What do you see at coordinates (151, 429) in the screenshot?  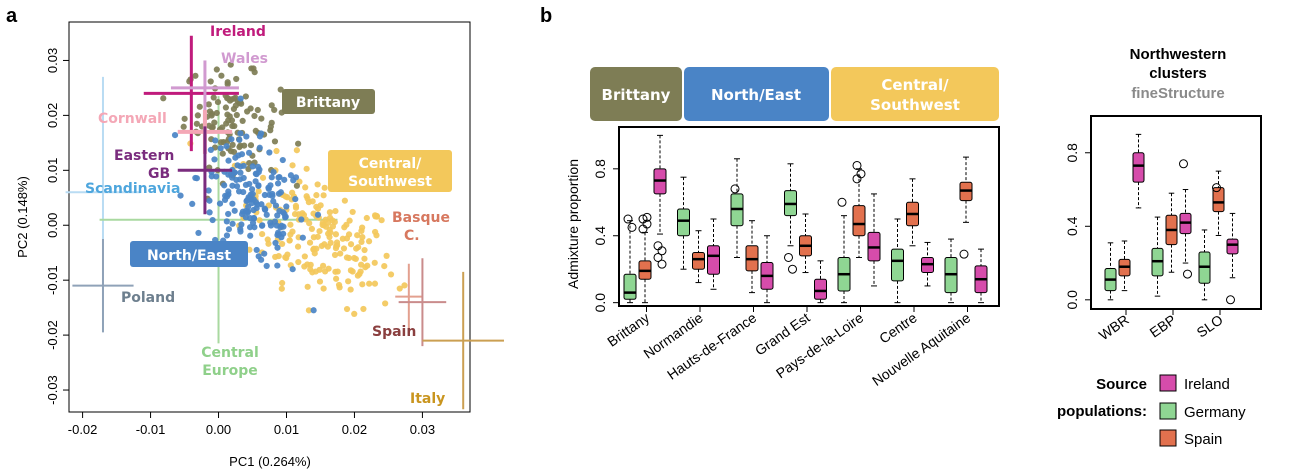 I see `pca-x-tick-label: -0.01` at bounding box center [151, 429].